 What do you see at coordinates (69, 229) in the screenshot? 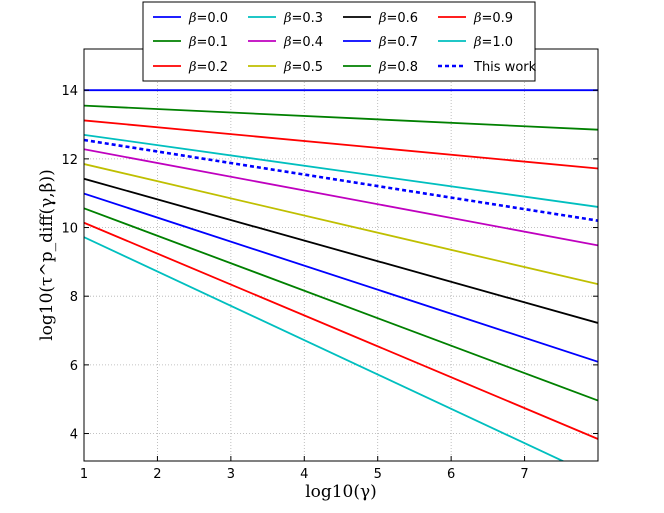
I see `y-tick-label: 10` at bounding box center [69, 229].